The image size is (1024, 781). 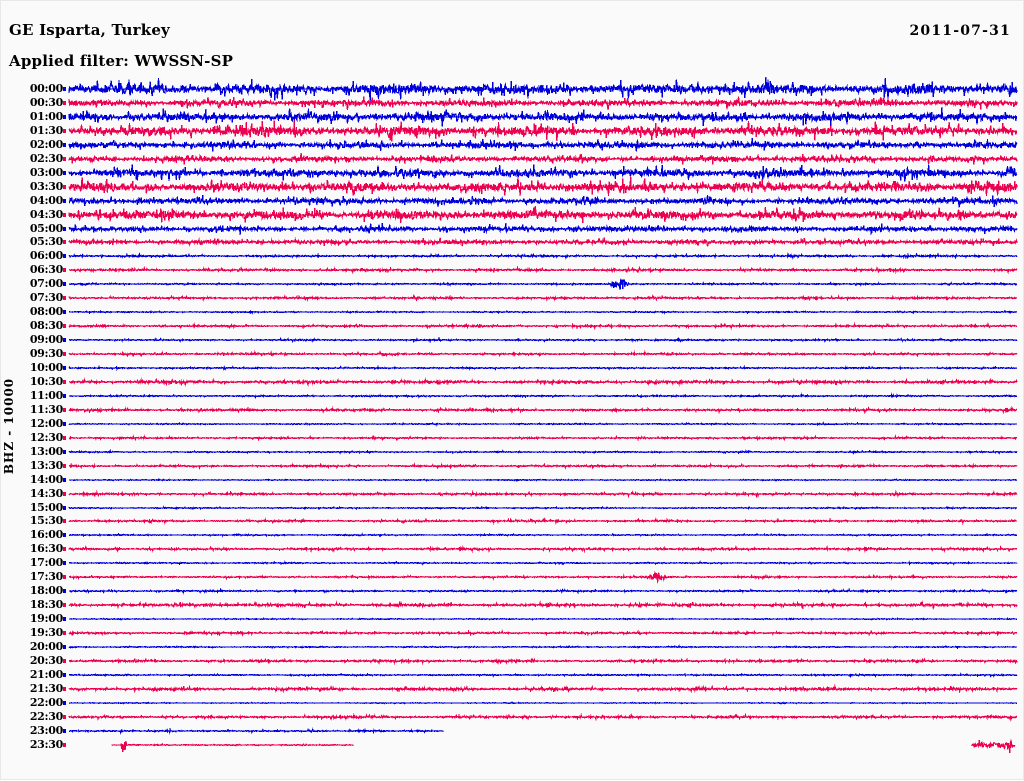 What do you see at coordinates (46, 298) in the screenshot?
I see `trace-time-label: 07:30` at bounding box center [46, 298].